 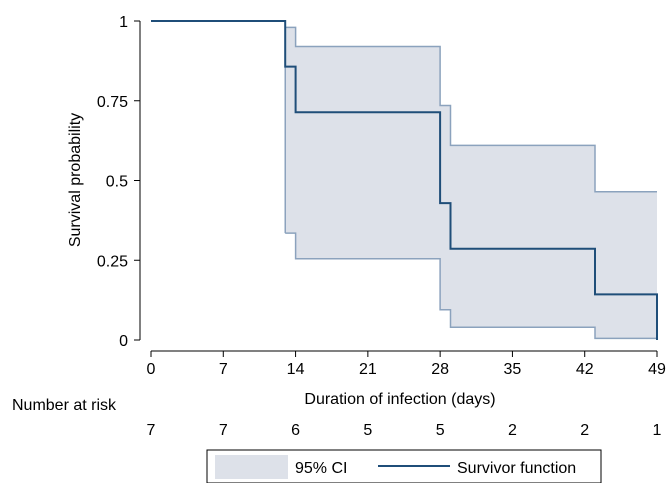 I want to click on risk-table-label: Number at risk, so click(x=64, y=405).